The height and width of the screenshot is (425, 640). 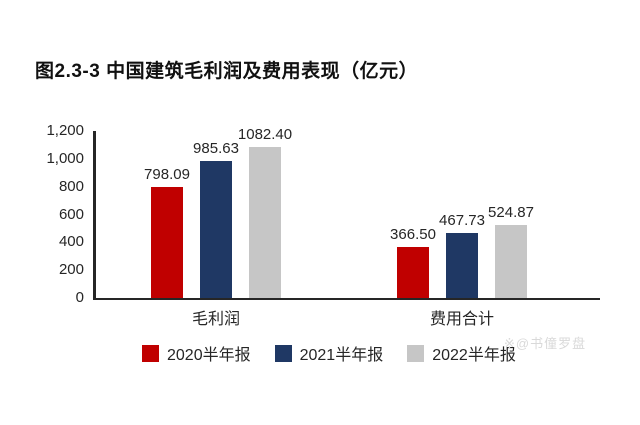 I want to click on legend: 2020半年报 2021半年报 2022半年报, so click(x=329, y=353).